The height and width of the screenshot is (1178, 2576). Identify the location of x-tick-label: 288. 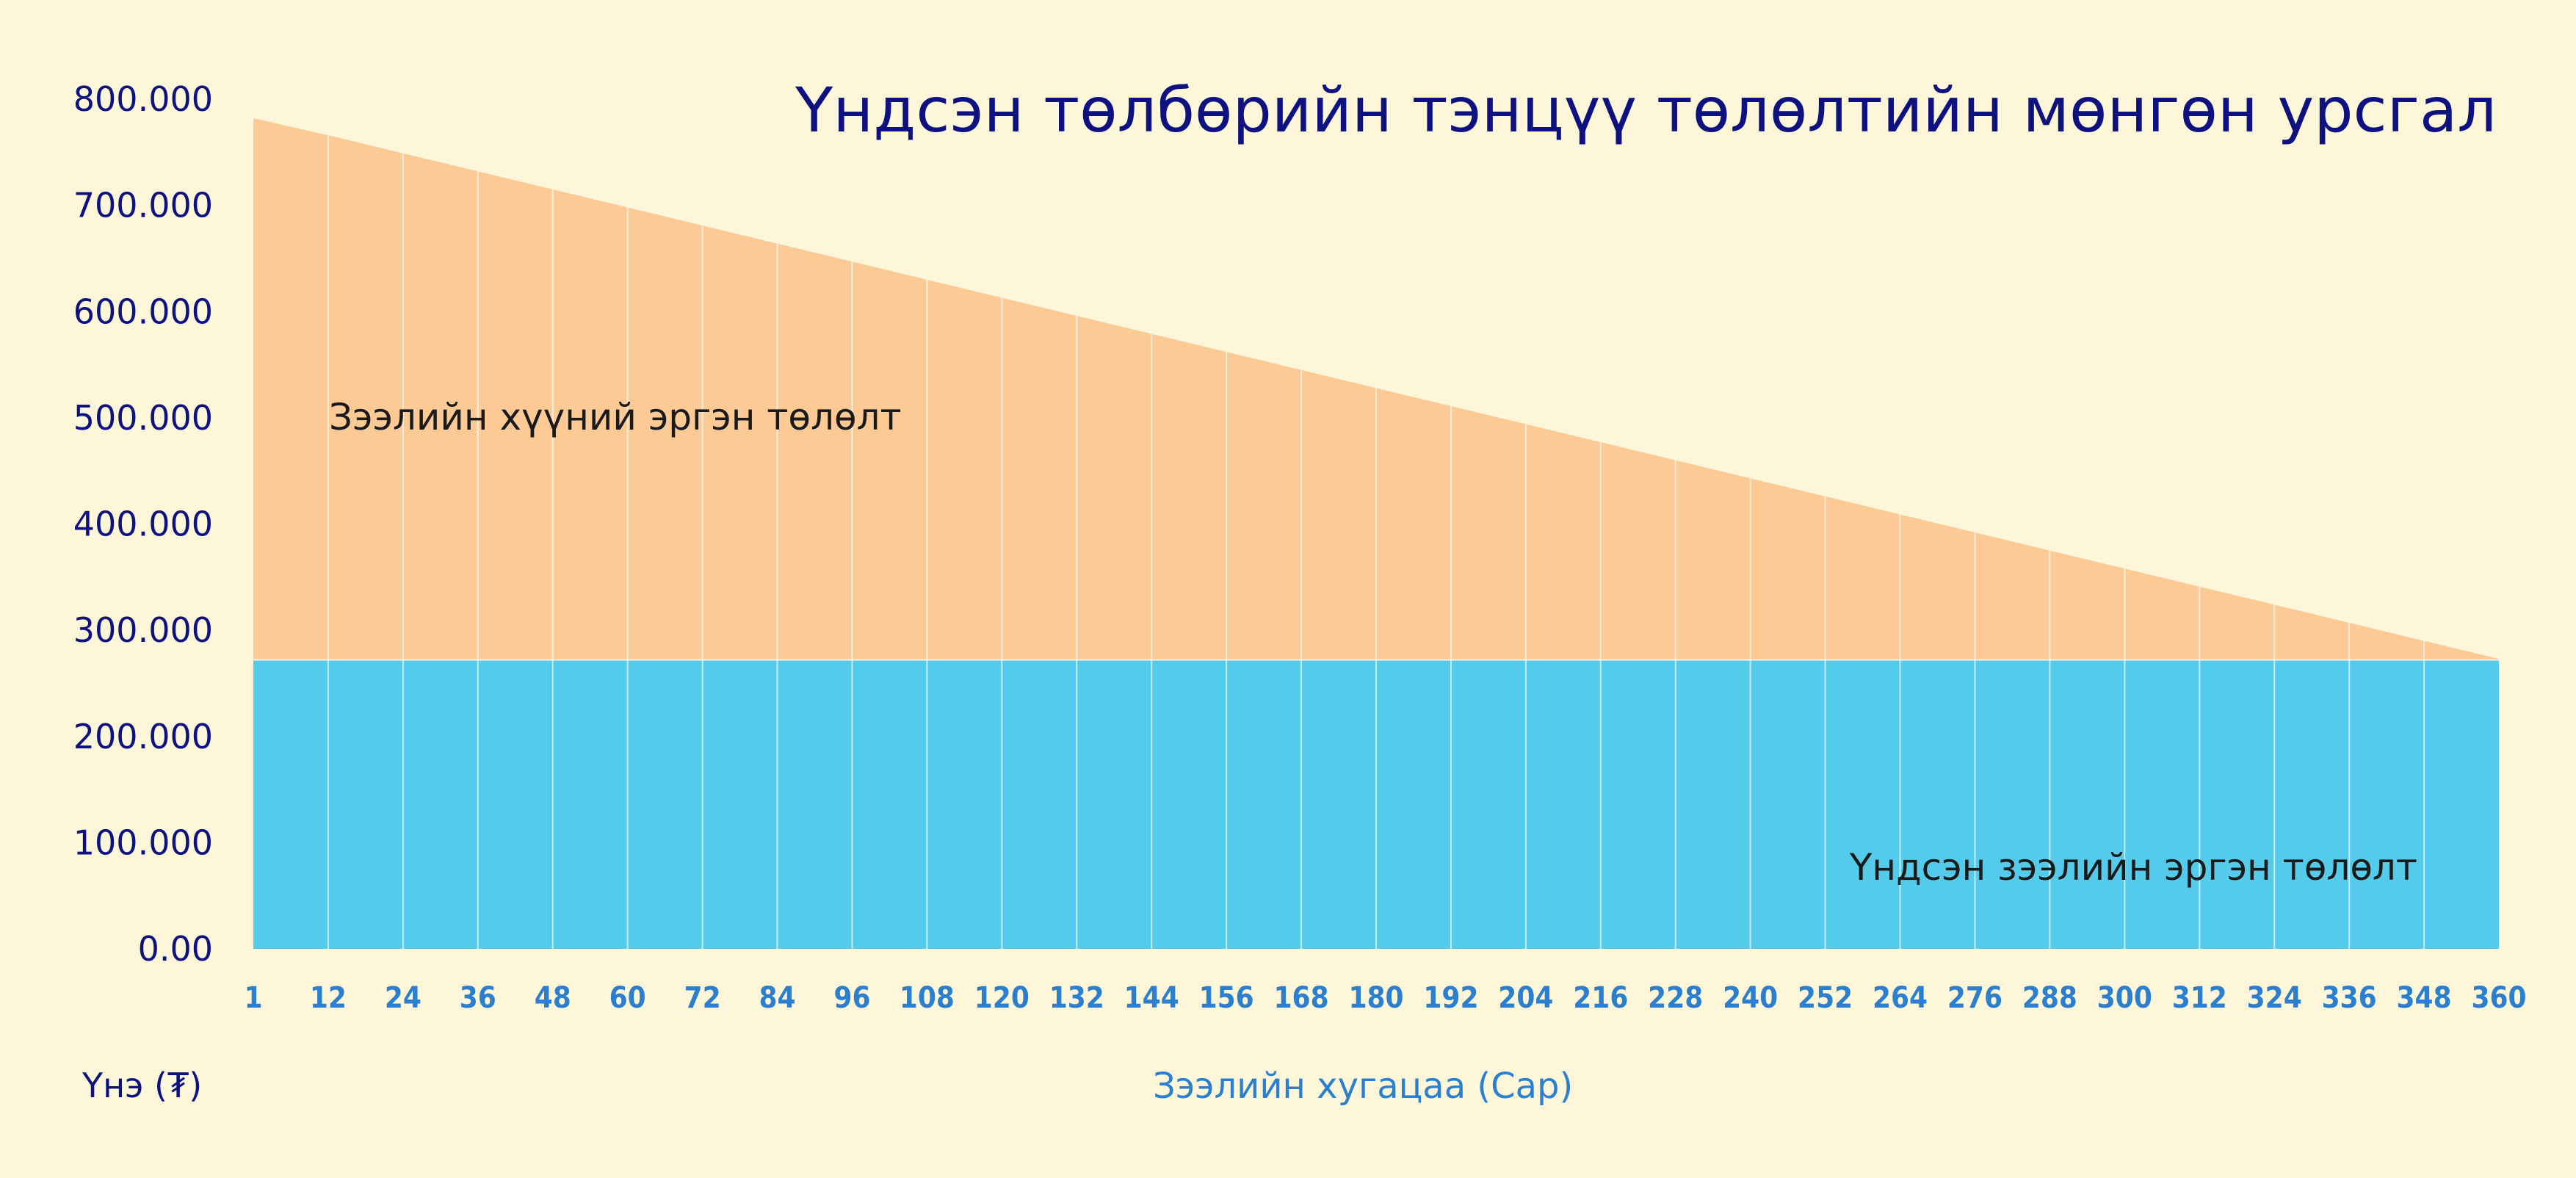
(2049, 998).